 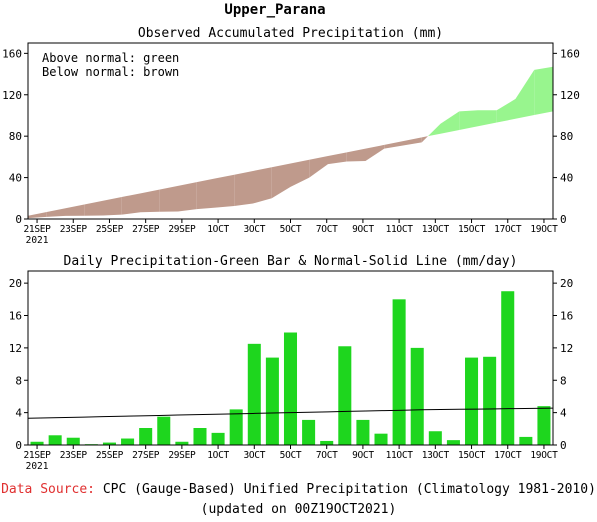 What do you see at coordinates (254, 229) in the screenshot?
I see `x-tick-label: 3OCT` at bounding box center [254, 229].